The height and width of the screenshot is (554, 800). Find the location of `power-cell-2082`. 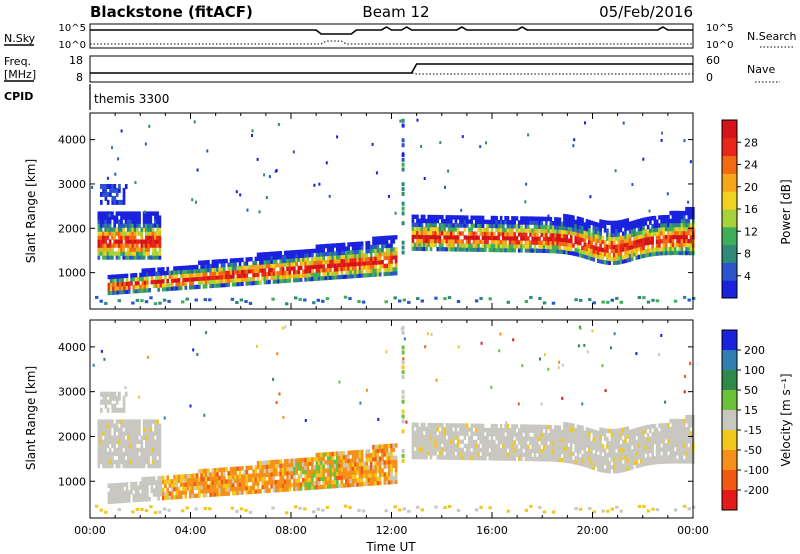

power-cell-2082 is located at coordinates (371, 259).